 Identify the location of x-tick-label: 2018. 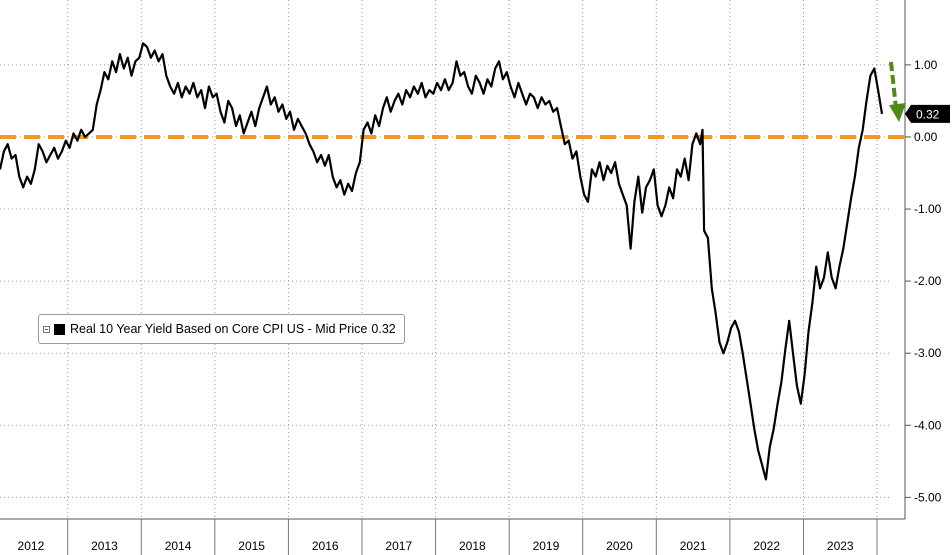
(472, 546).